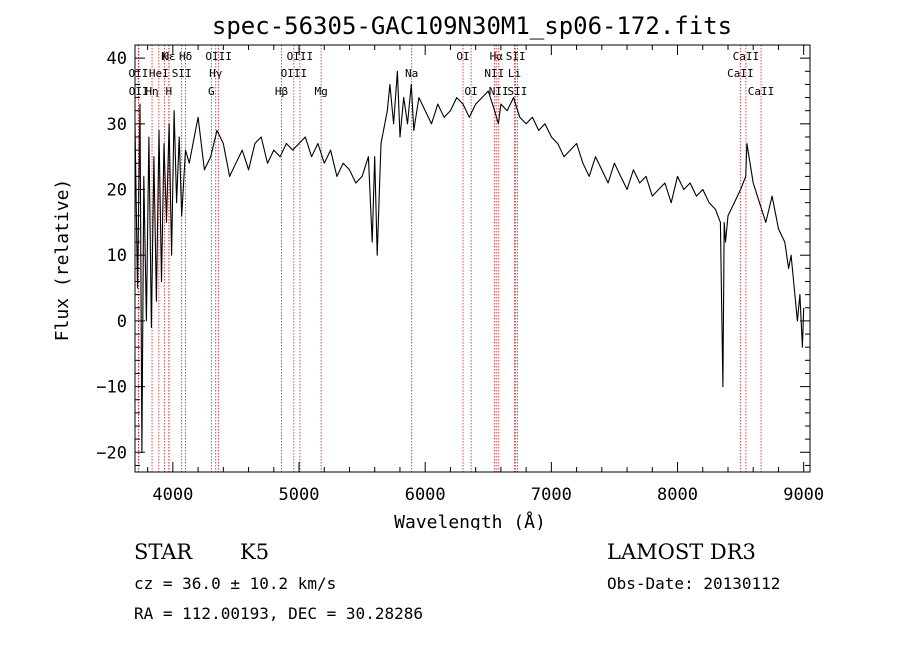 This screenshot has height=649, width=900. Describe the element at coordinates (551, 495) in the screenshot. I see `x-tick-label: 7000` at that location.